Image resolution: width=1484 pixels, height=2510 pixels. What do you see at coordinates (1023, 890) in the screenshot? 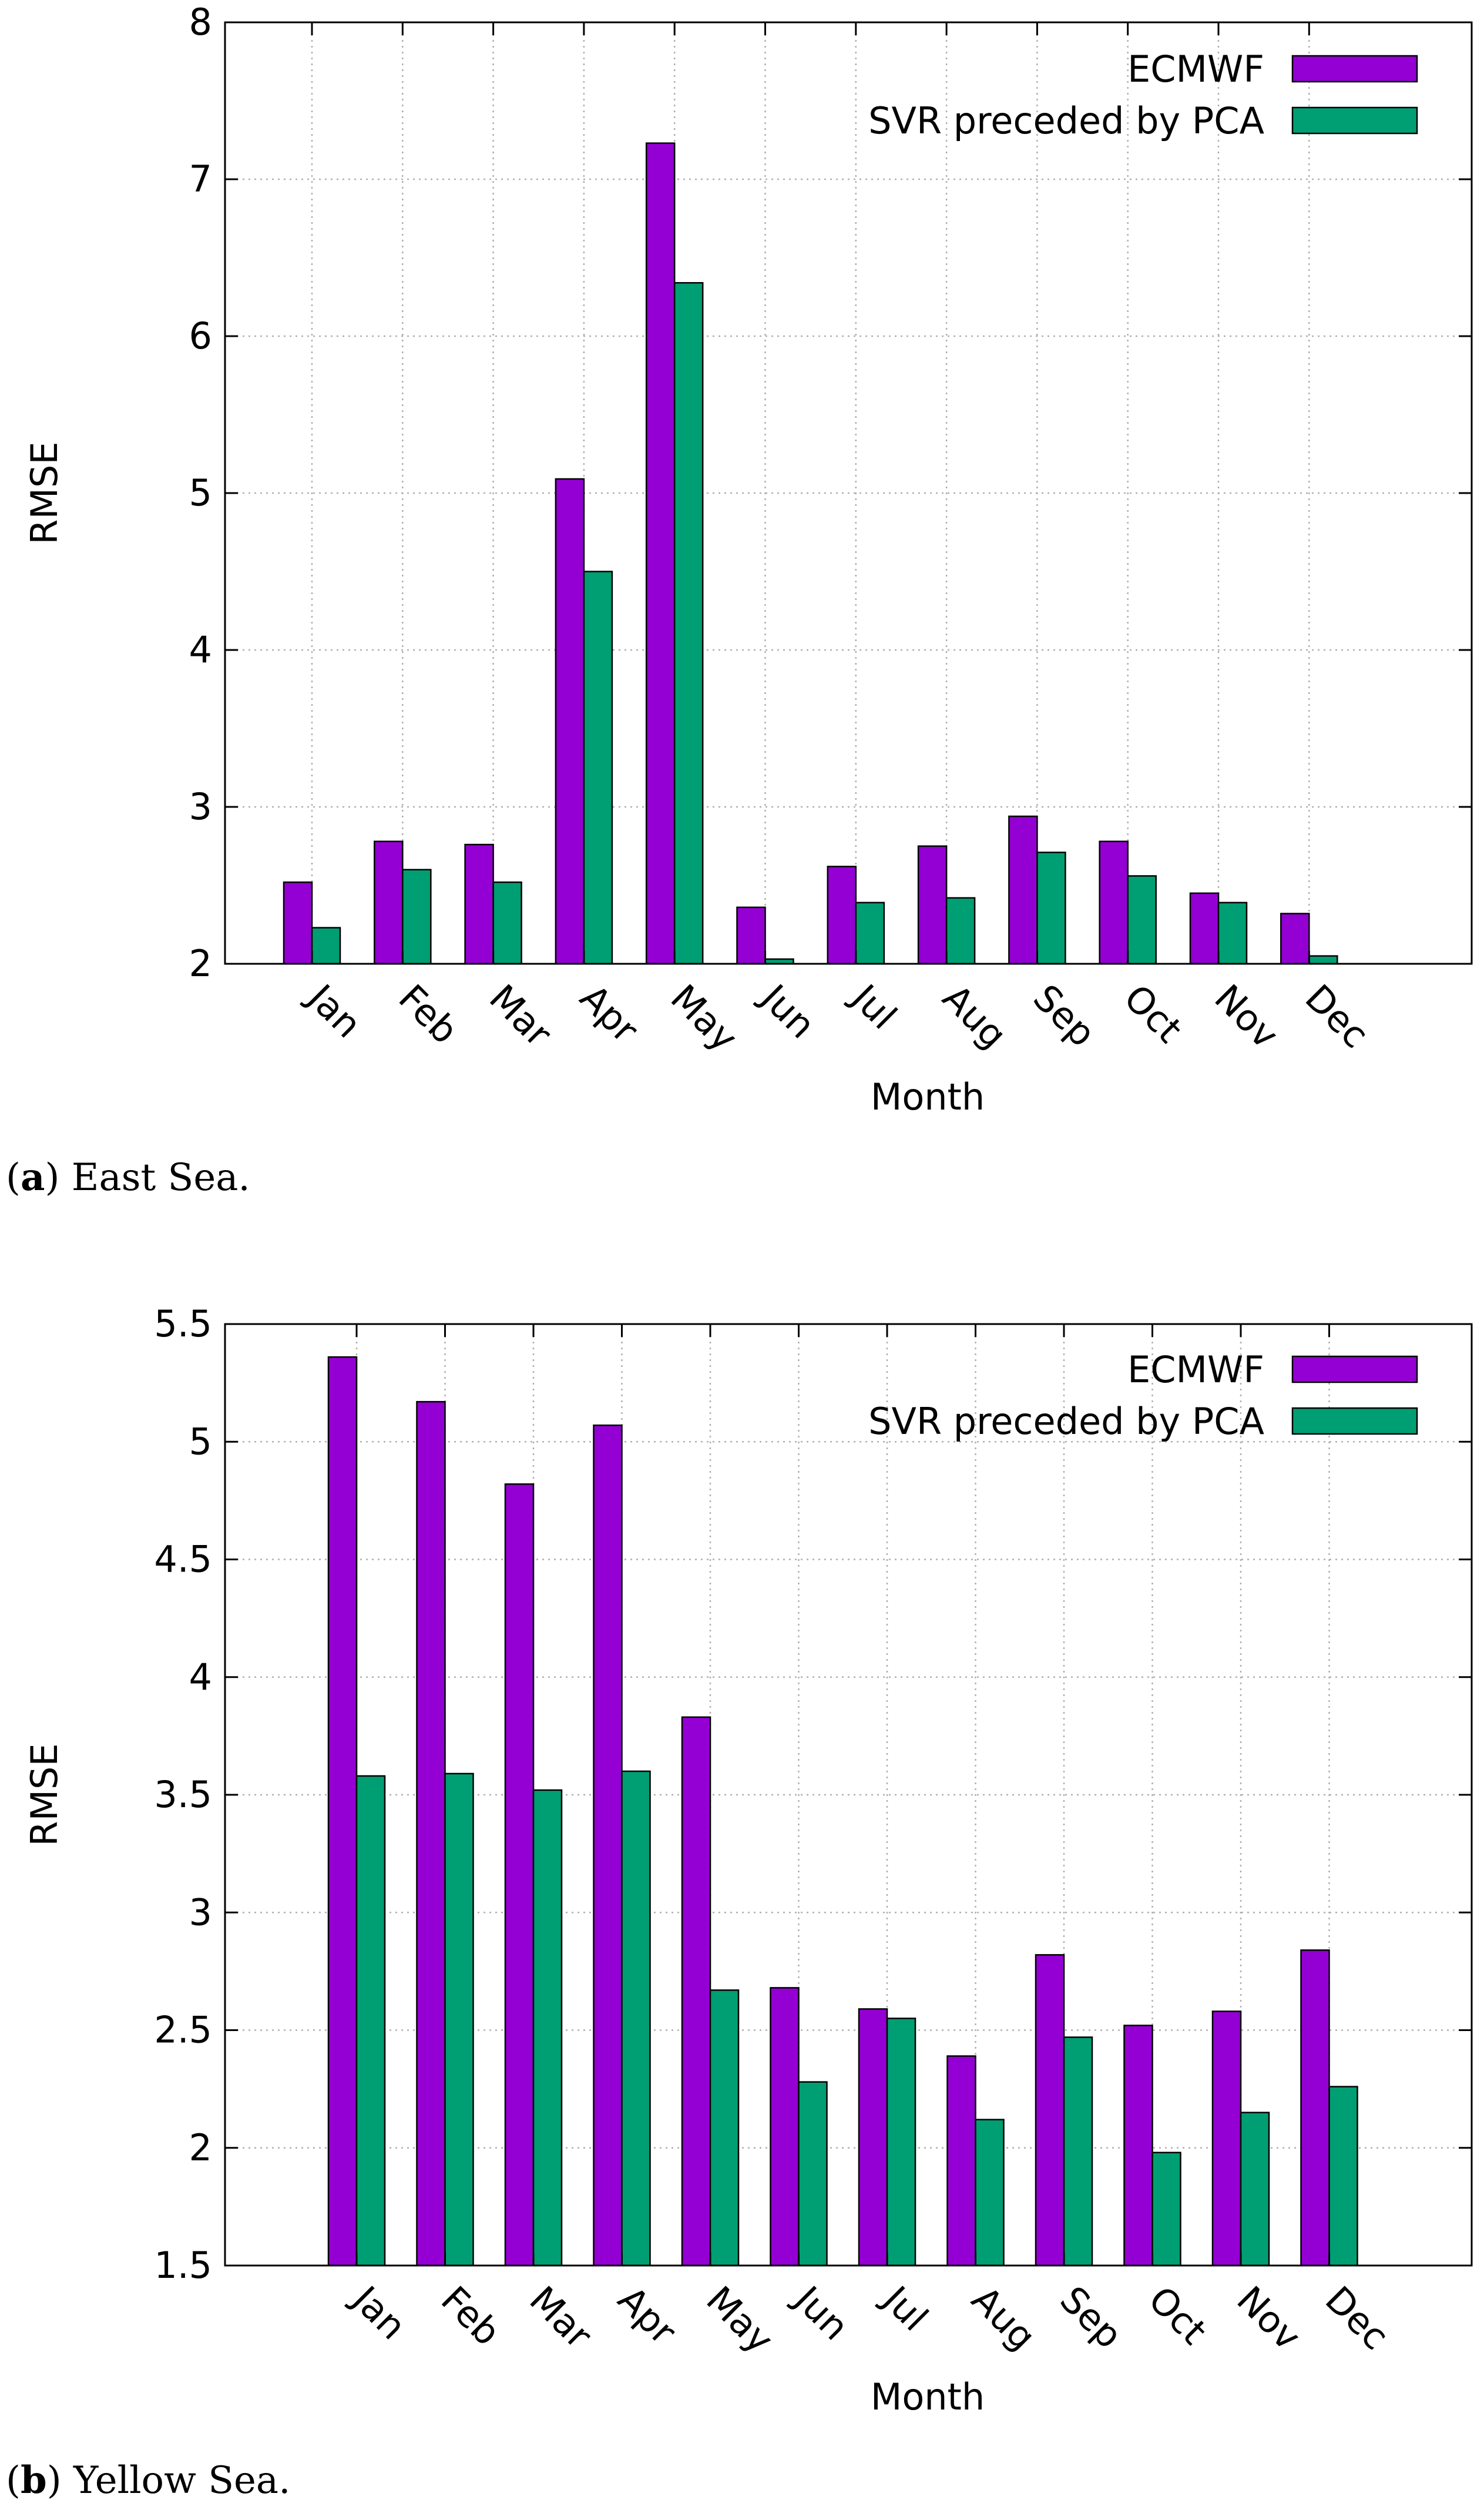
I see `bar-ecmwf-sep` at bounding box center [1023, 890].